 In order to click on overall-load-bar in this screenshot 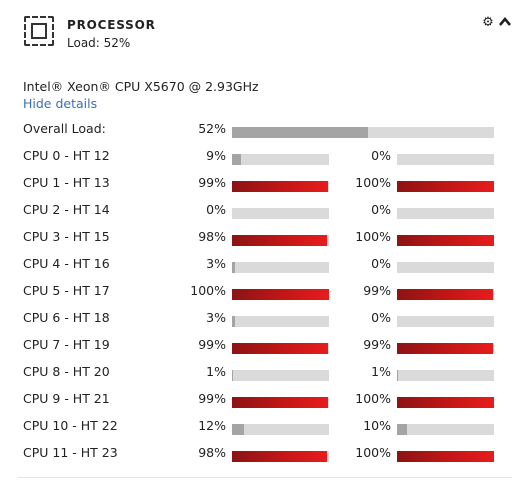, I will do `click(363, 132)`.